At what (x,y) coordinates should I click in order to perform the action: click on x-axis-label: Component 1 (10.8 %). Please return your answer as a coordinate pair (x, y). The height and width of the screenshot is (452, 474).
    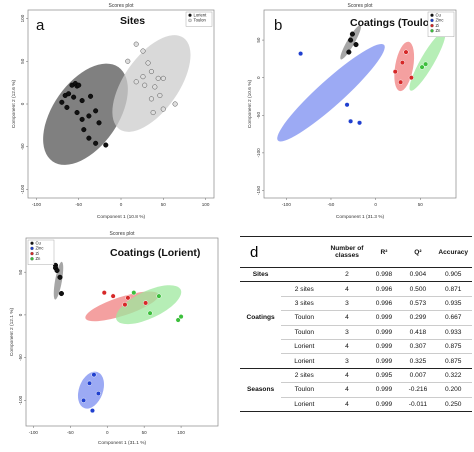
    Looking at the image, I should click on (121, 217).